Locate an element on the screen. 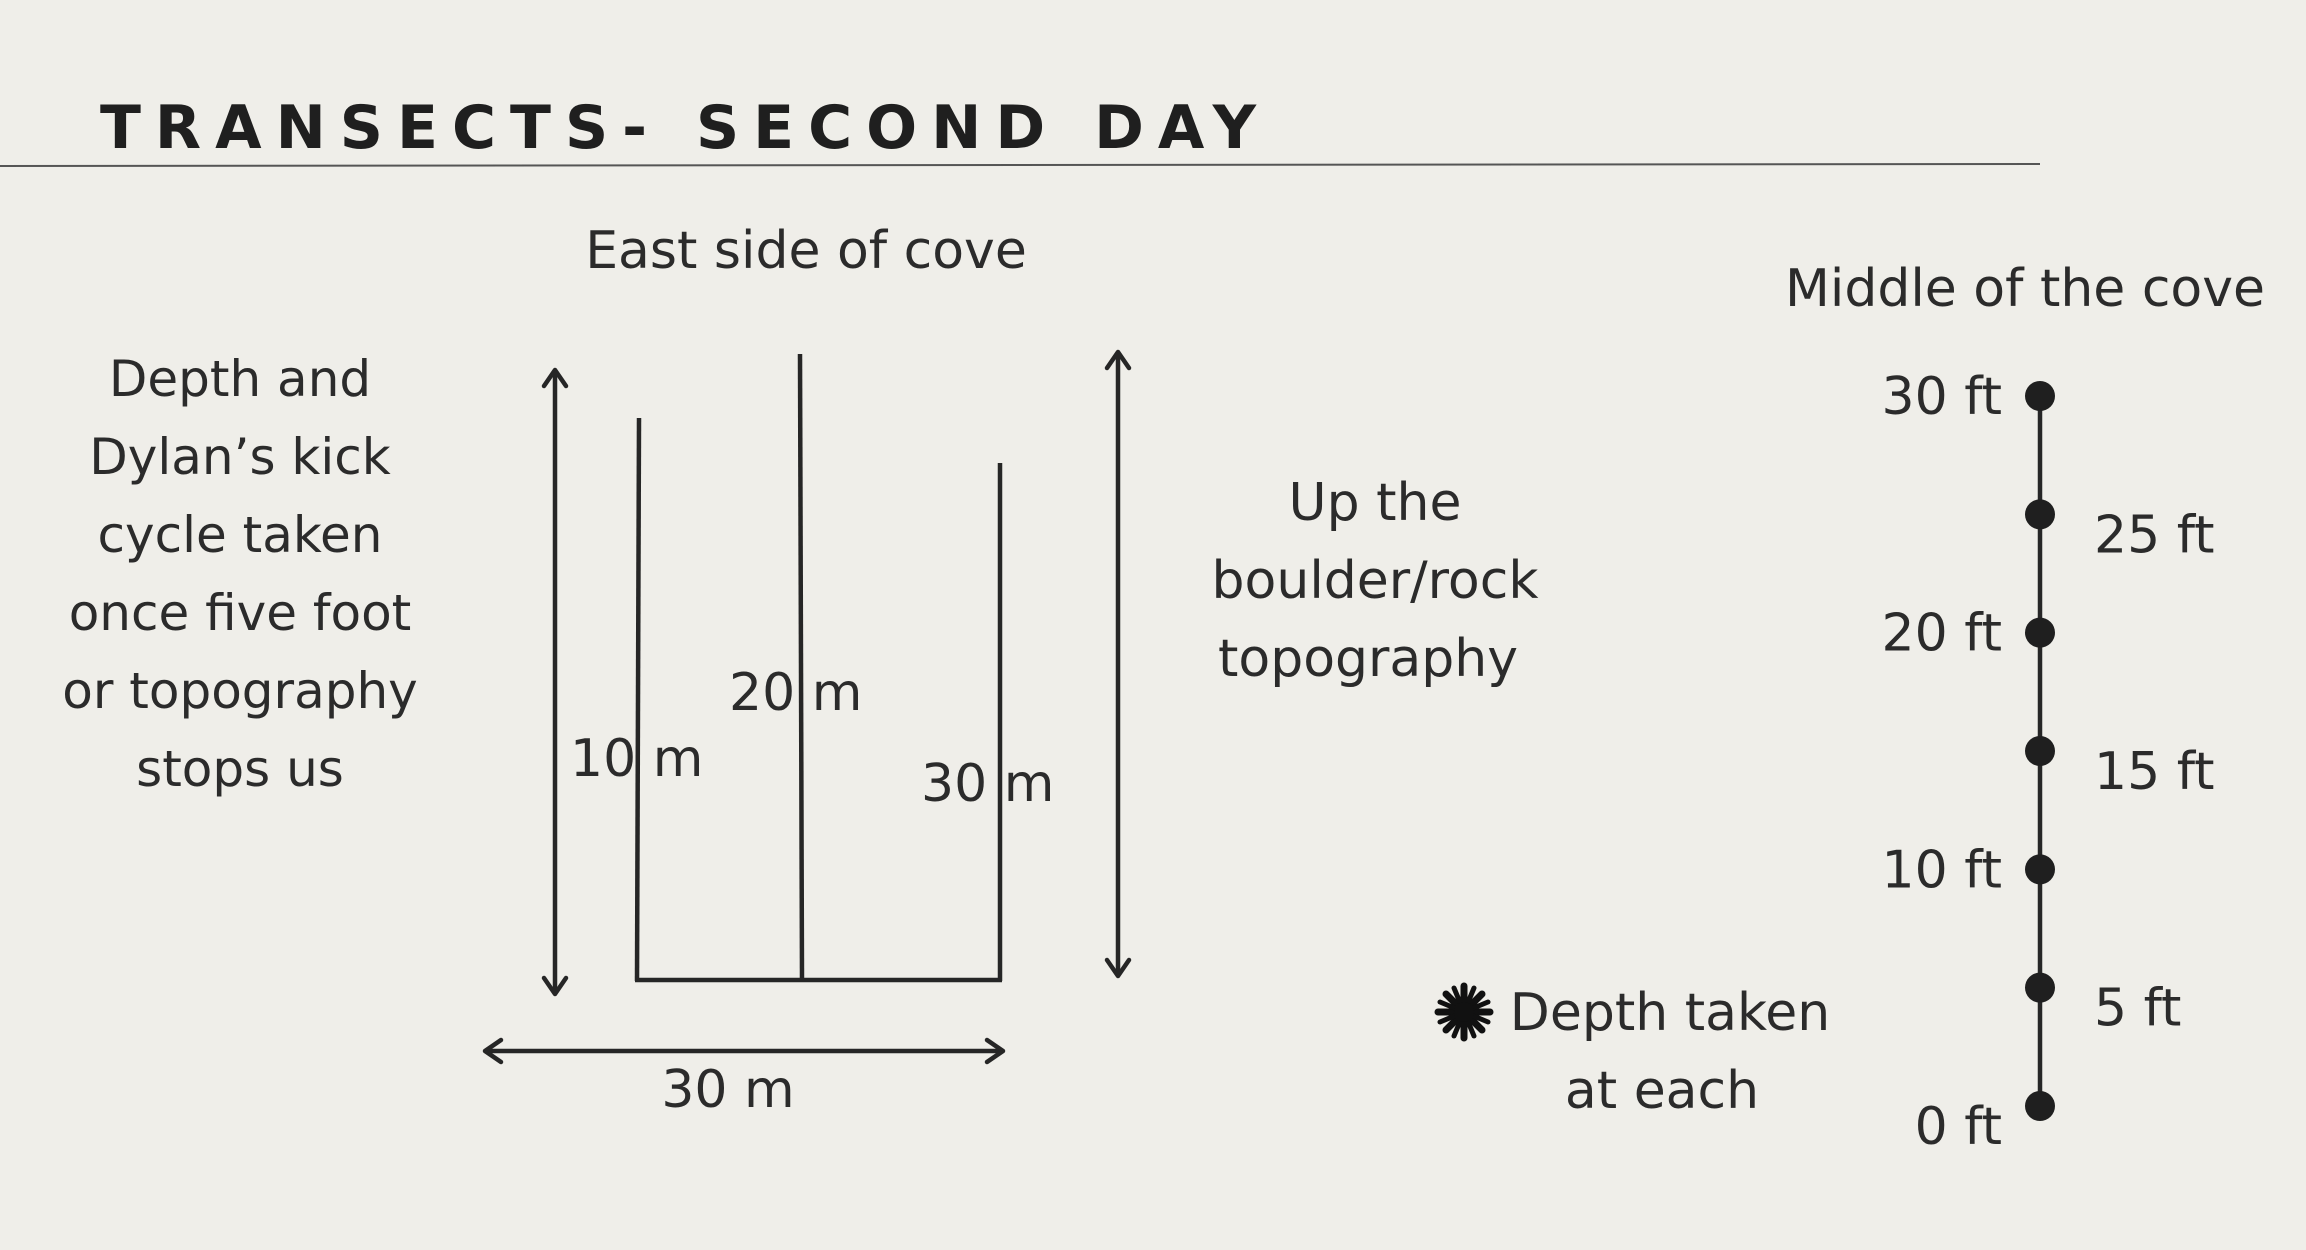  middle-note-line: topography is located at coordinates (1368, 659).